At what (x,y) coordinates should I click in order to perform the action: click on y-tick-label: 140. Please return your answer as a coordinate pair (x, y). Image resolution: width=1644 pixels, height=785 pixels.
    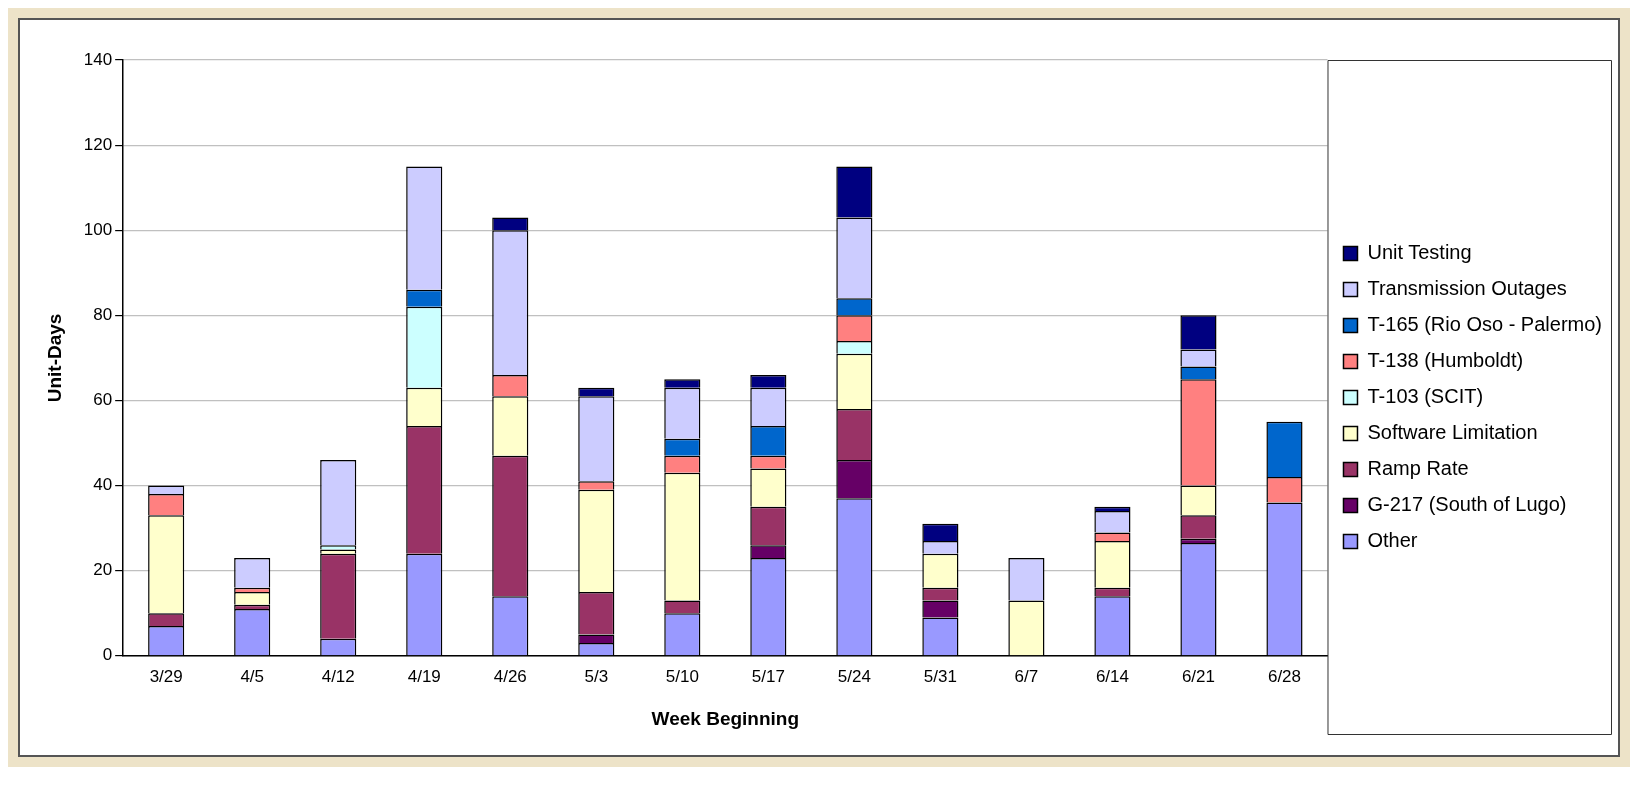
    Looking at the image, I should click on (98, 59).